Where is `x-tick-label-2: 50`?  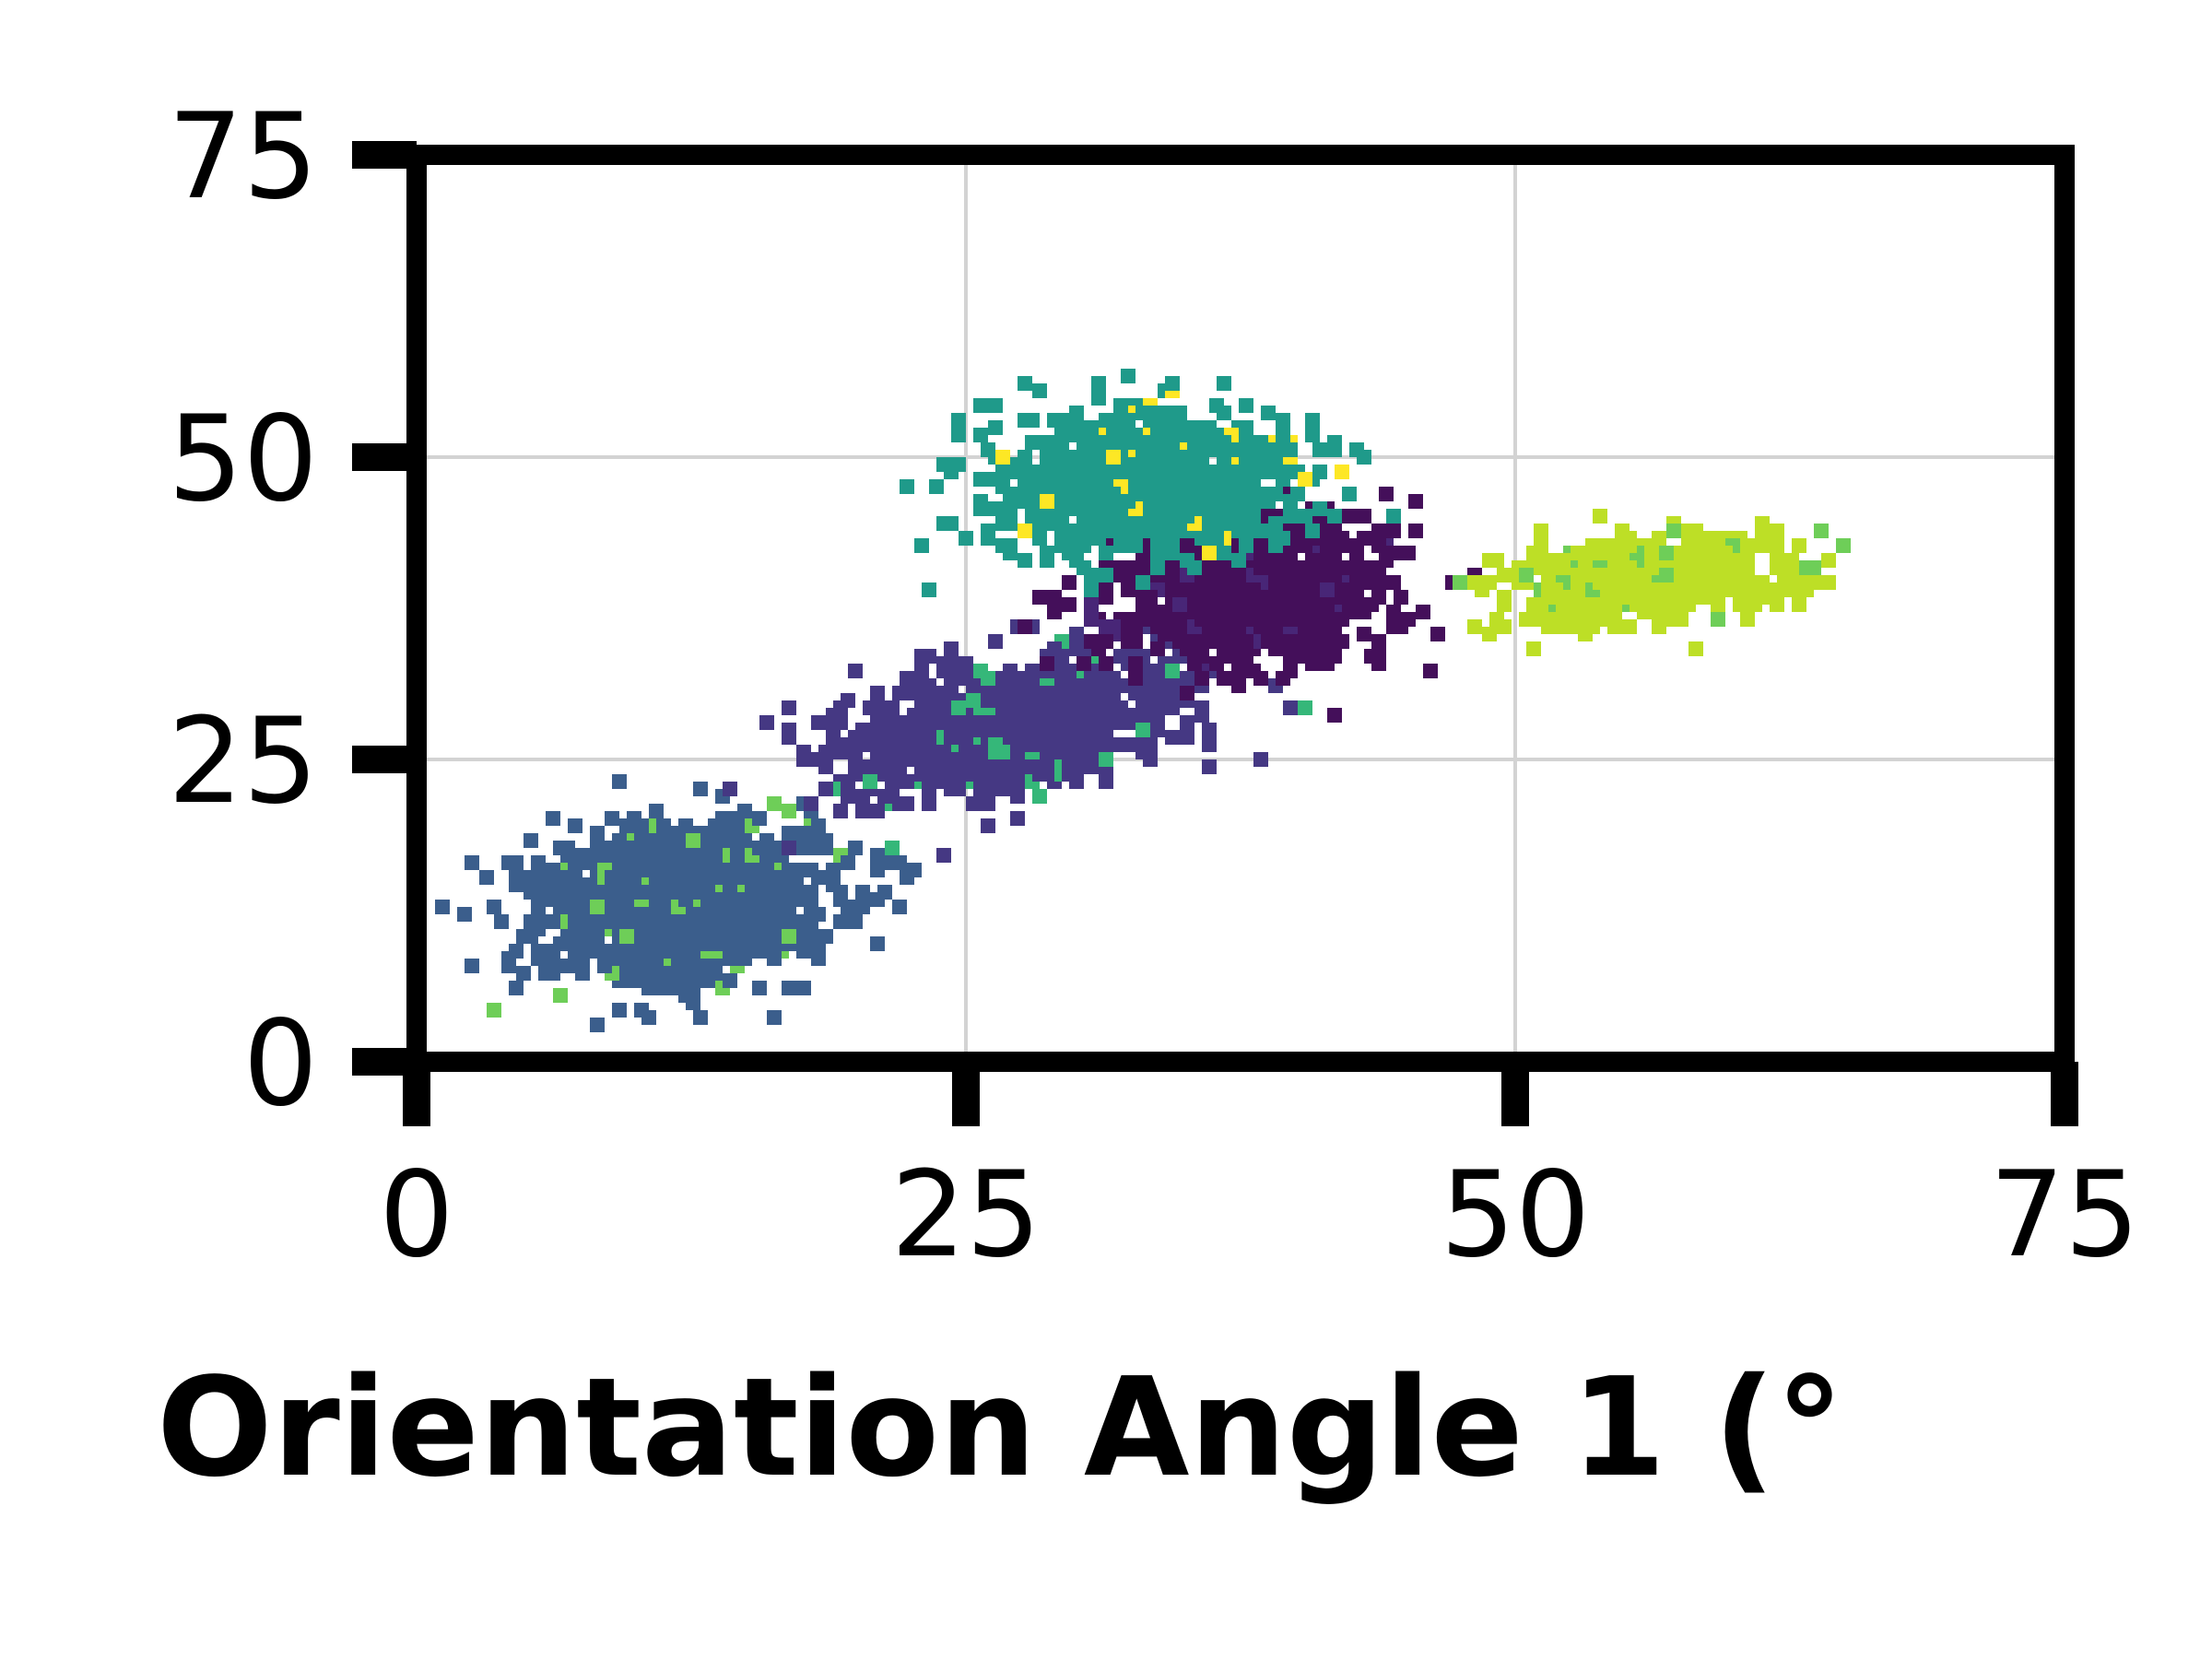
x-tick-label-2: 50 is located at coordinates (1516, 1215).